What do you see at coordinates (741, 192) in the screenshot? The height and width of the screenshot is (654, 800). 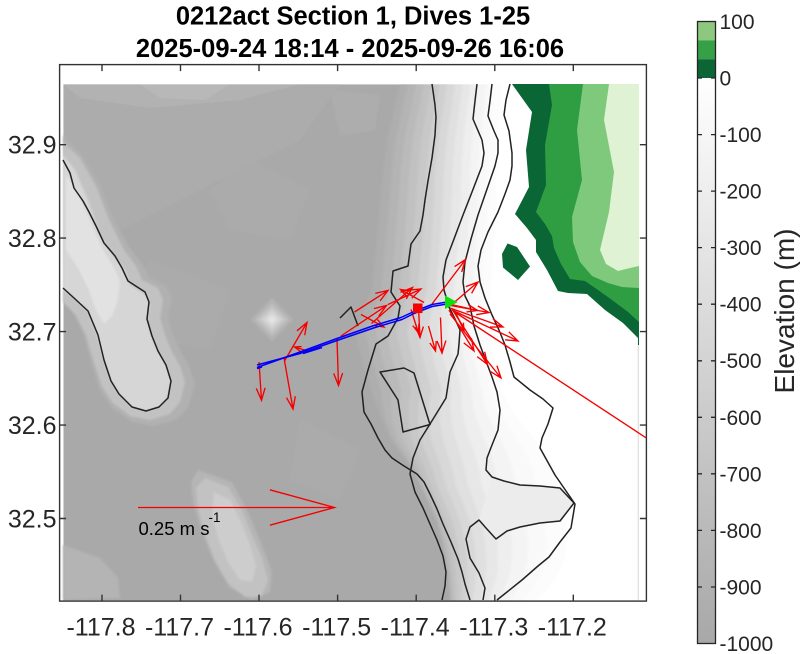 I see `svg-text: -200` at bounding box center [741, 192].